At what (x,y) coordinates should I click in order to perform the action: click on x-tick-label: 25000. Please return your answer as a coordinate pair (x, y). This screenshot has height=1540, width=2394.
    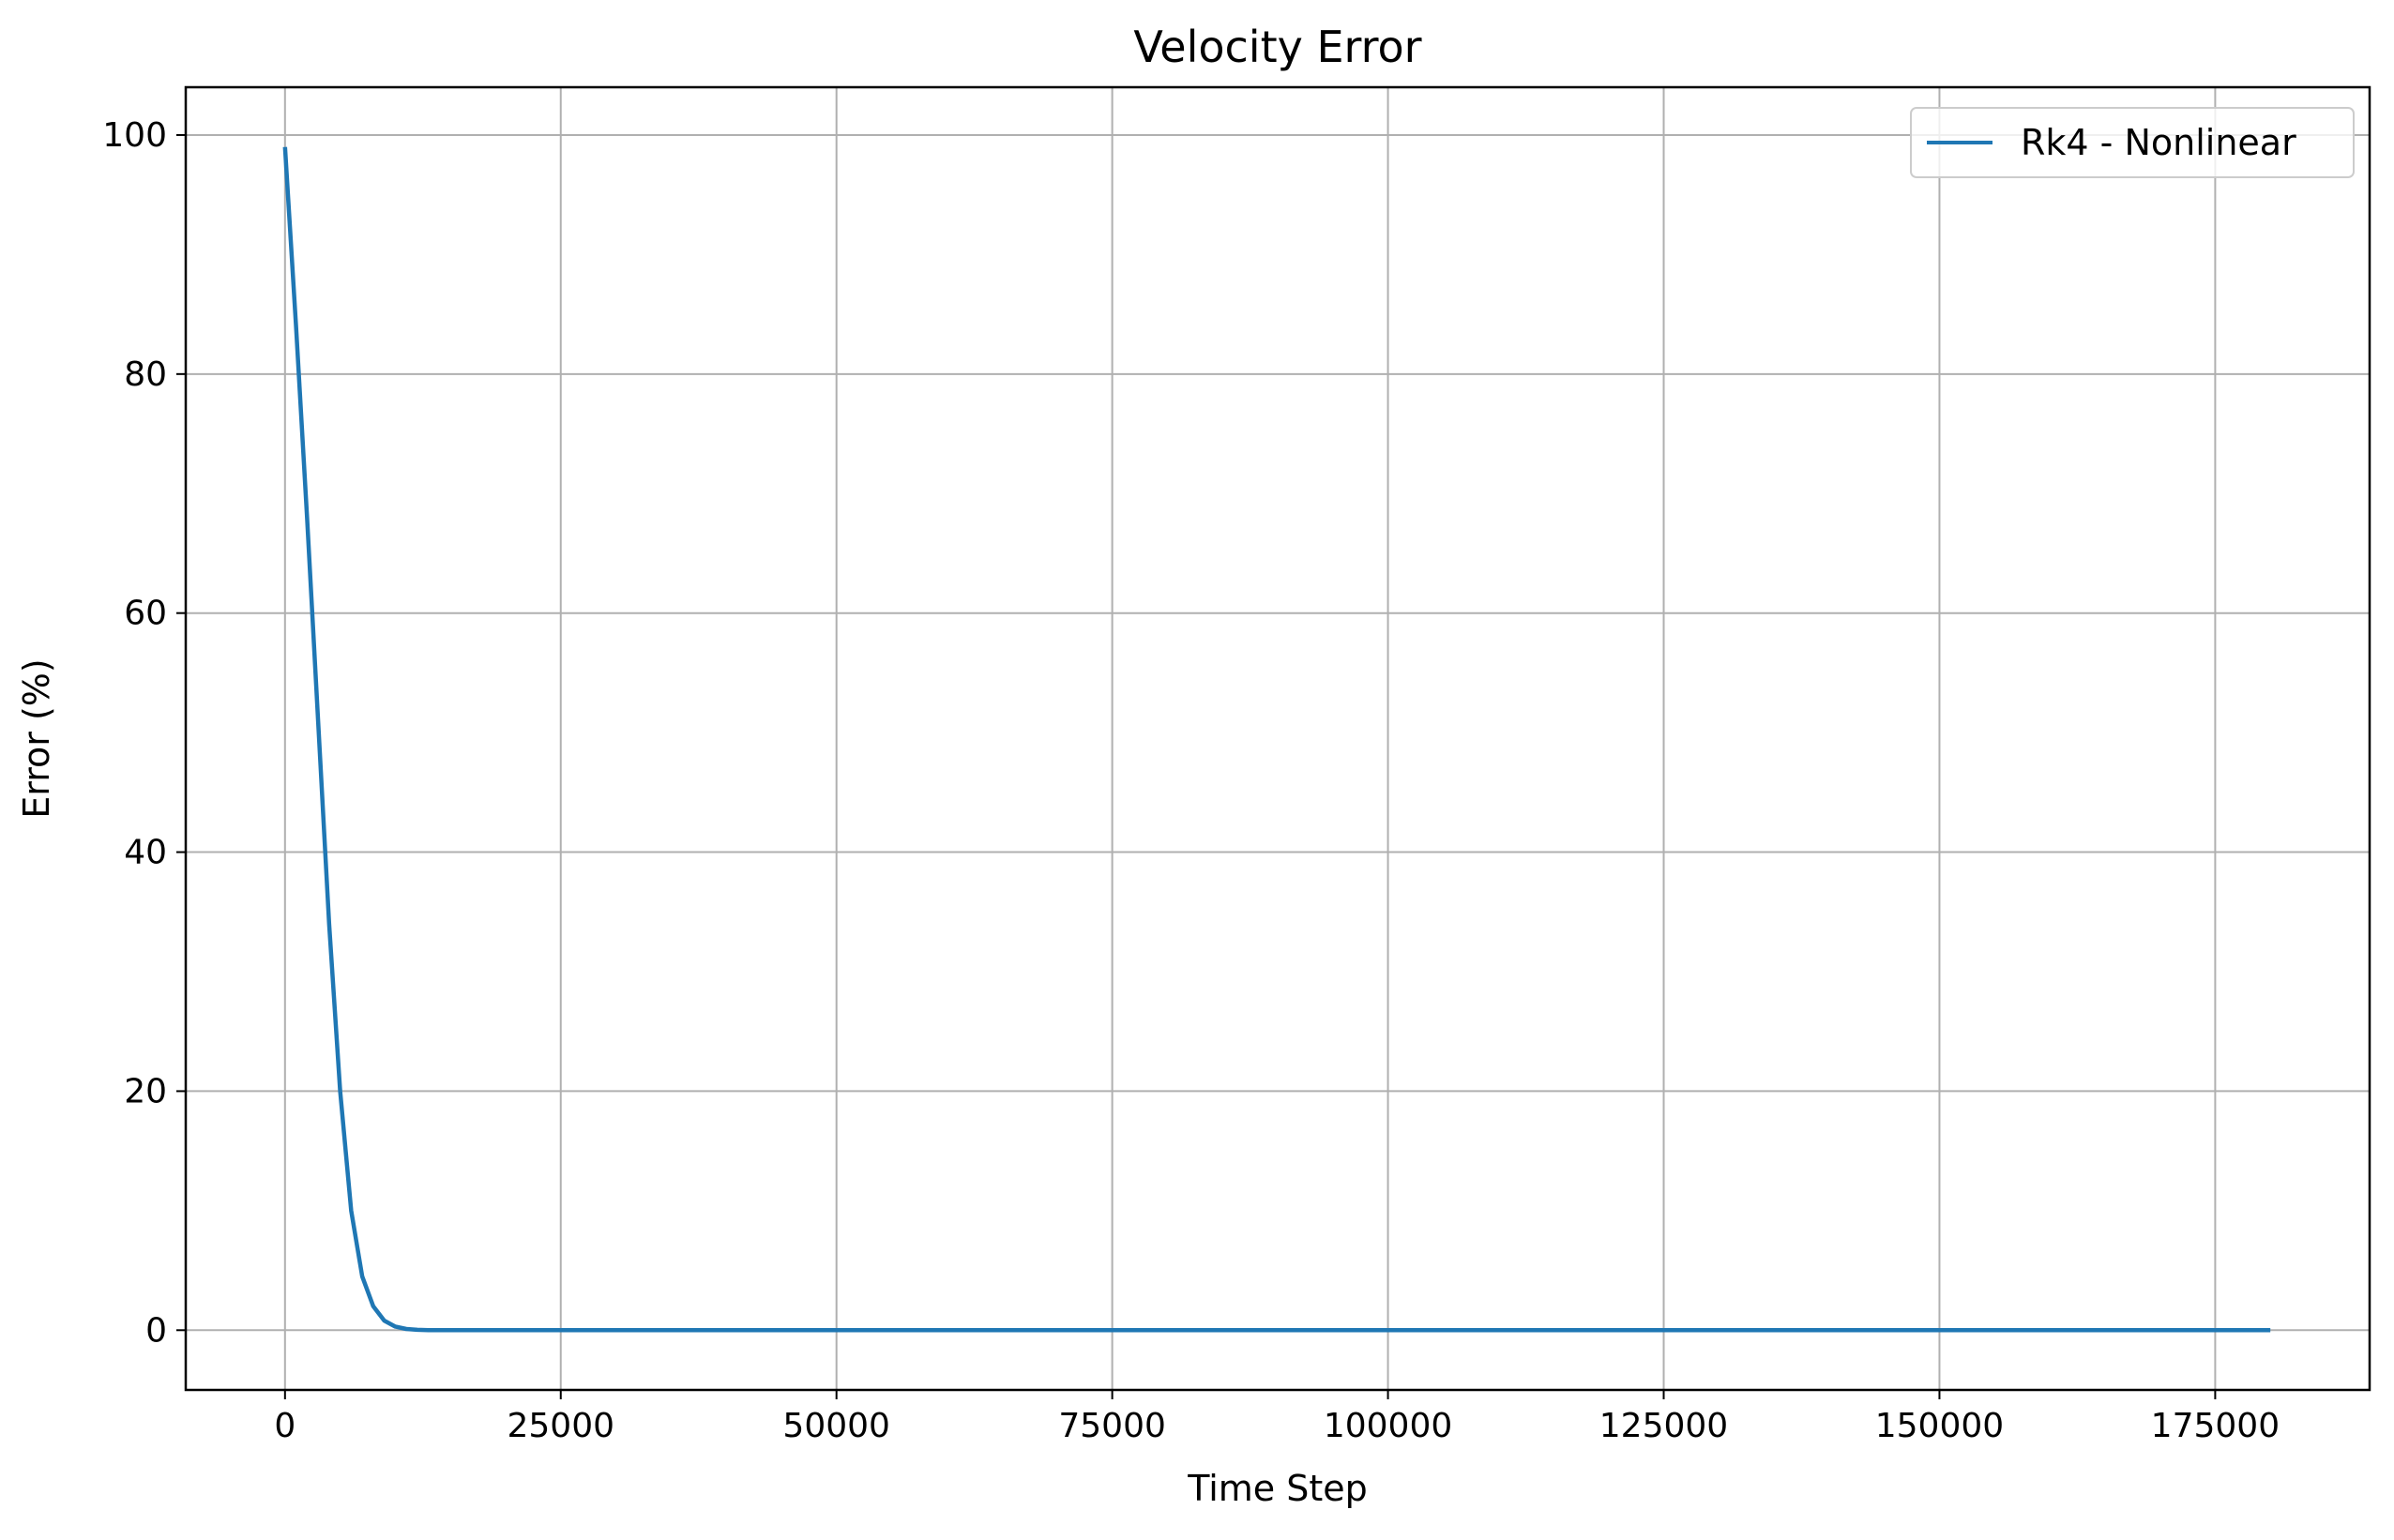
    Looking at the image, I should click on (560, 1426).